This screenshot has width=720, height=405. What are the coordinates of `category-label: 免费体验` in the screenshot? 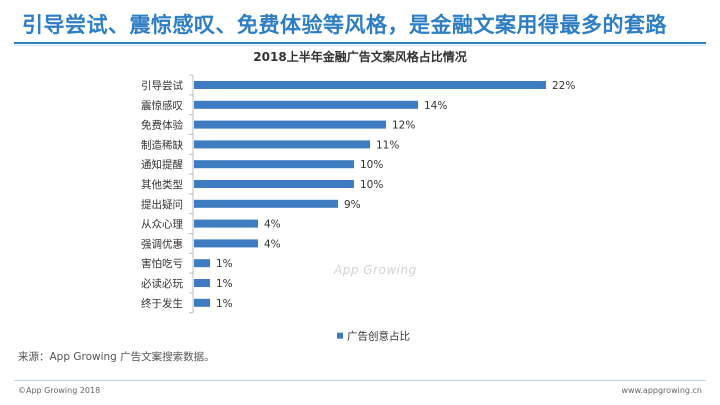 It's located at (162, 125).